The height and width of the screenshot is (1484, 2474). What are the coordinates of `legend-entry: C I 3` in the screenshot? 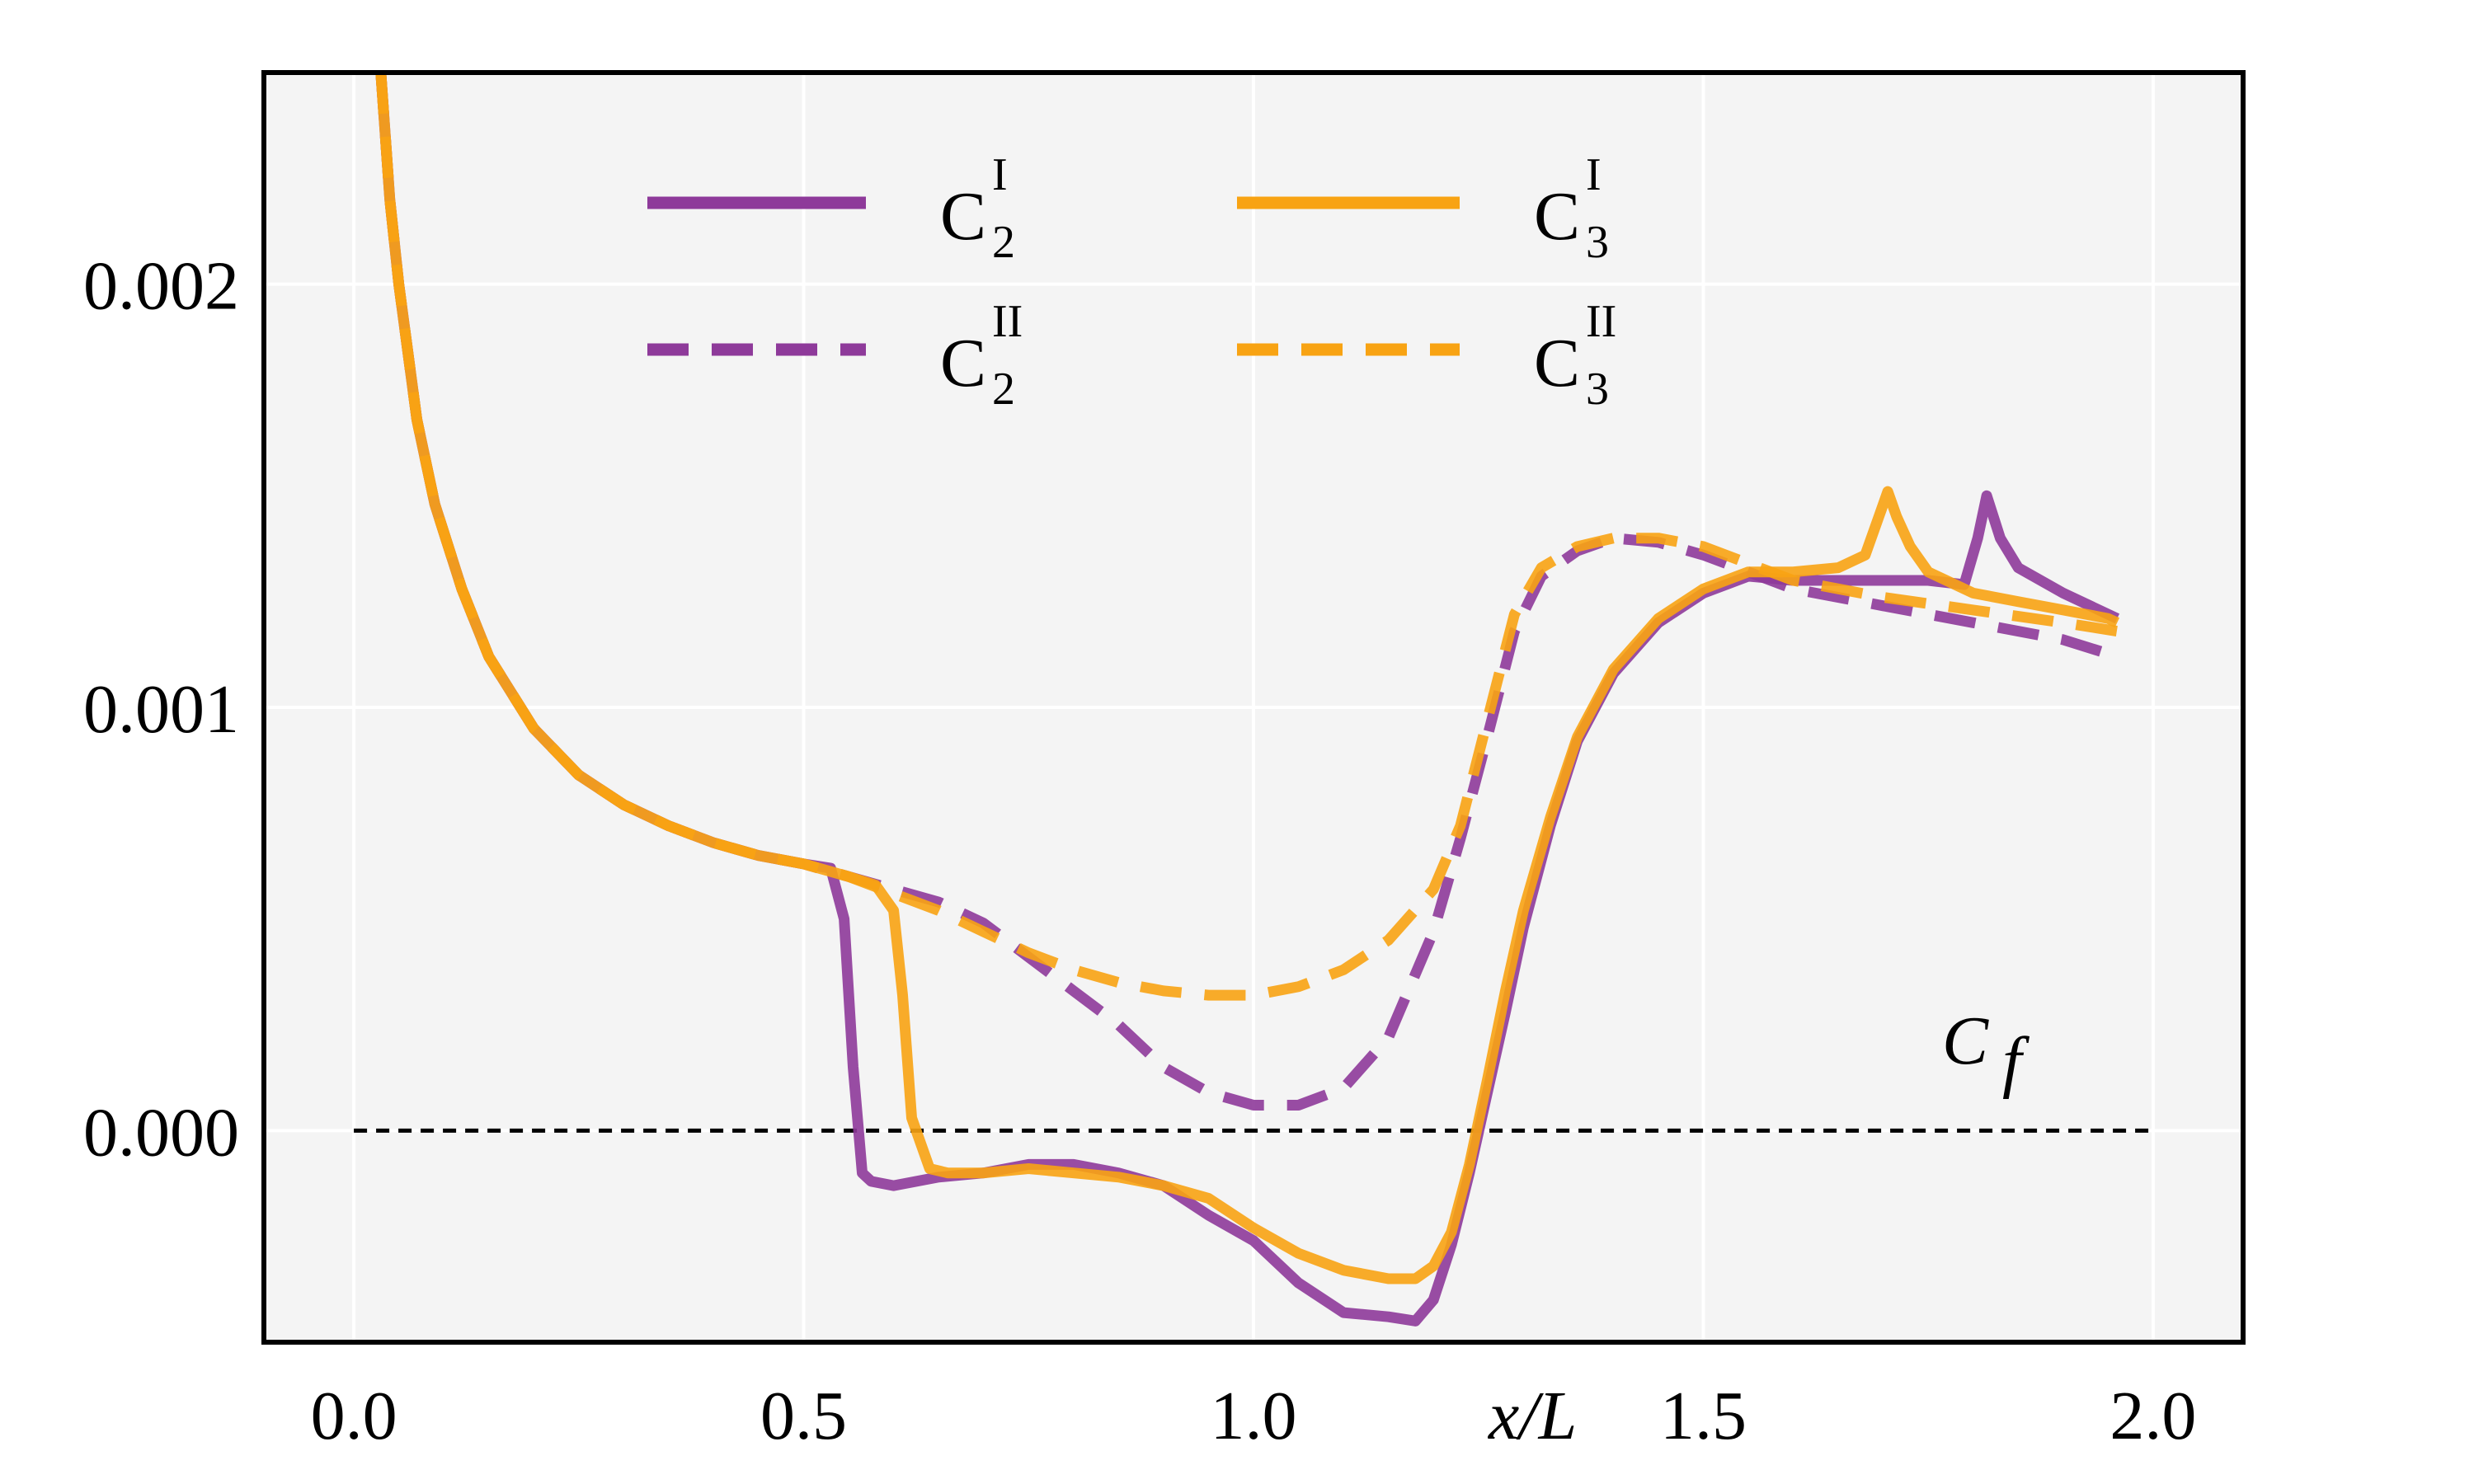 It's located at (1423, 208).